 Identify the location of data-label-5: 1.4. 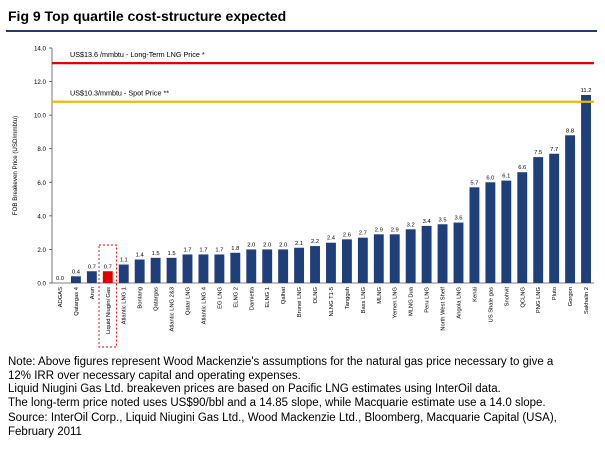
(140, 256).